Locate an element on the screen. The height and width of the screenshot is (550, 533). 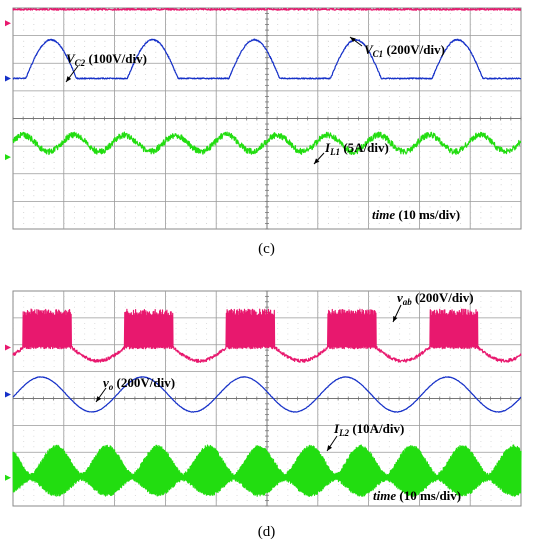
label-vab: vab (200V/div) is located at coordinates (435, 299).